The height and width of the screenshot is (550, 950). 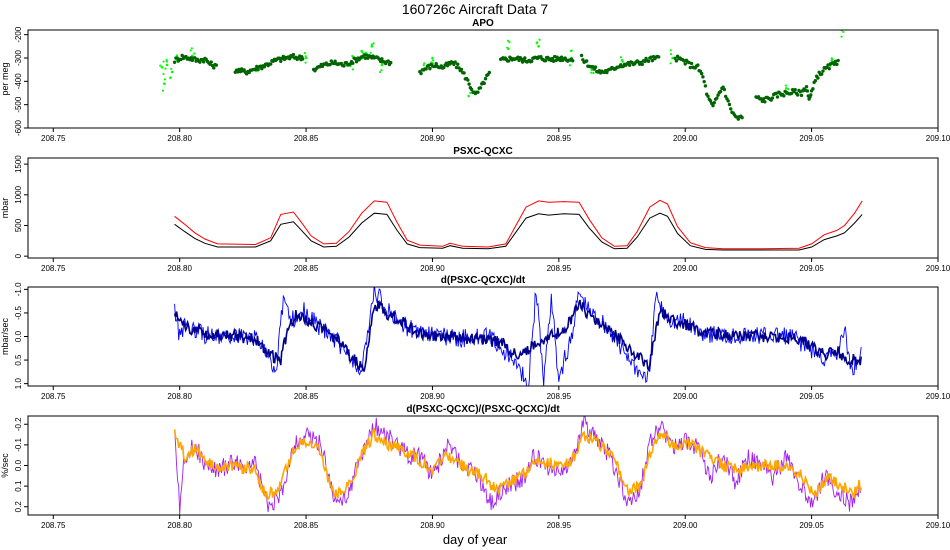 I want to click on x-tick-label: 209.10, so click(x=938, y=396).